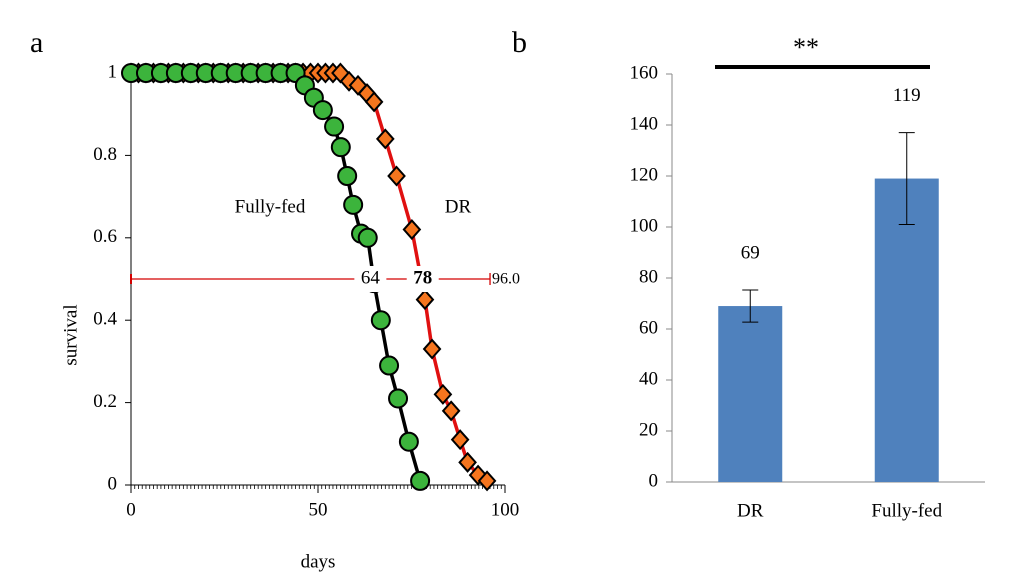 The height and width of the screenshot is (582, 1020). I want to click on x-tick-label: 0, so click(131, 509).